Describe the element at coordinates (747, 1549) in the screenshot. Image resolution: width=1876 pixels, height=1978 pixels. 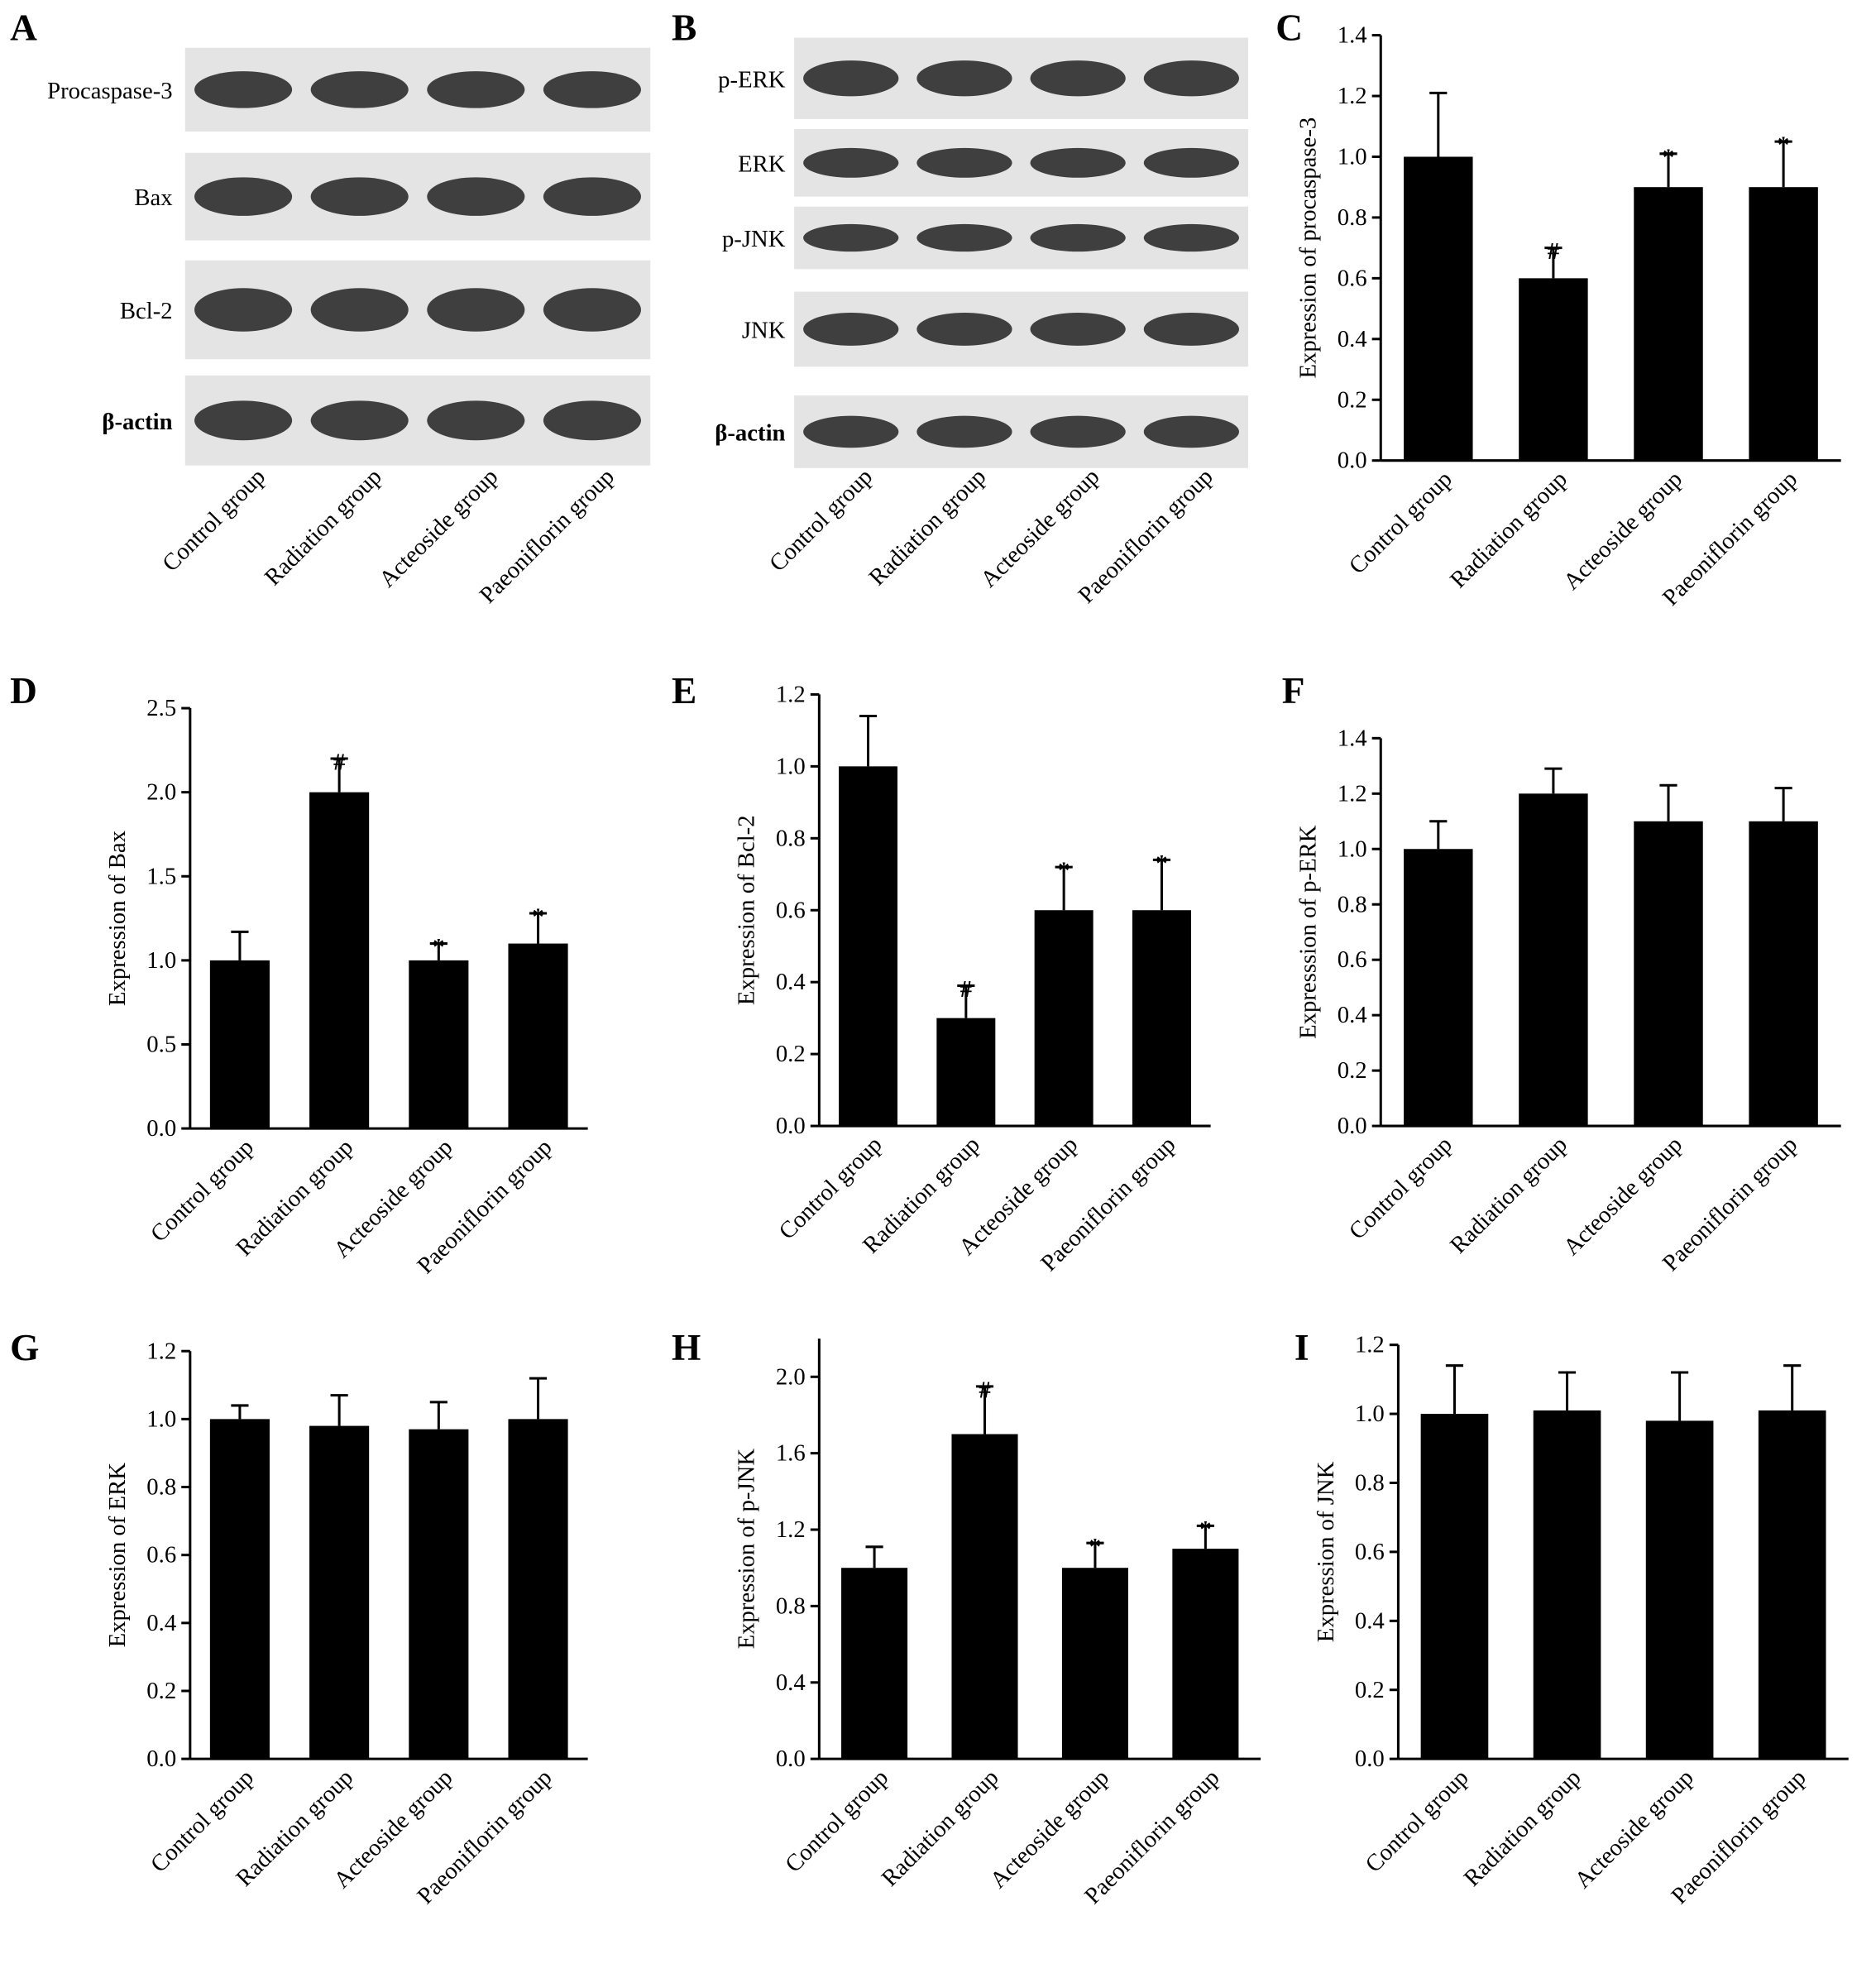
I see `y-axis-label: Expression of p-JNK` at that location.